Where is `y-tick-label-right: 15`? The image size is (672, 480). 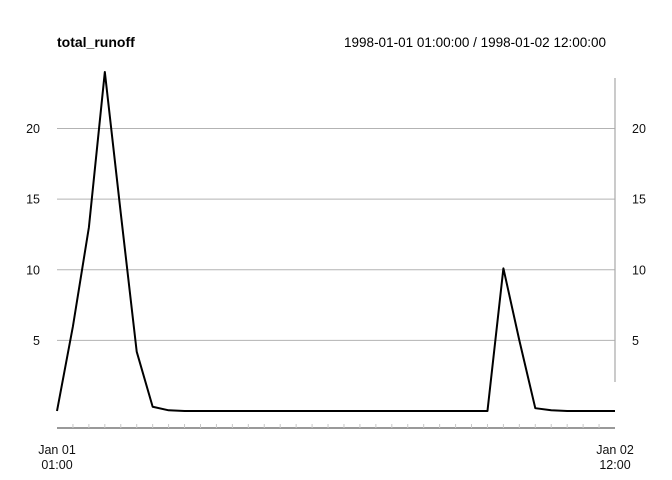 y-tick-label-right: 15 is located at coordinates (639, 200).